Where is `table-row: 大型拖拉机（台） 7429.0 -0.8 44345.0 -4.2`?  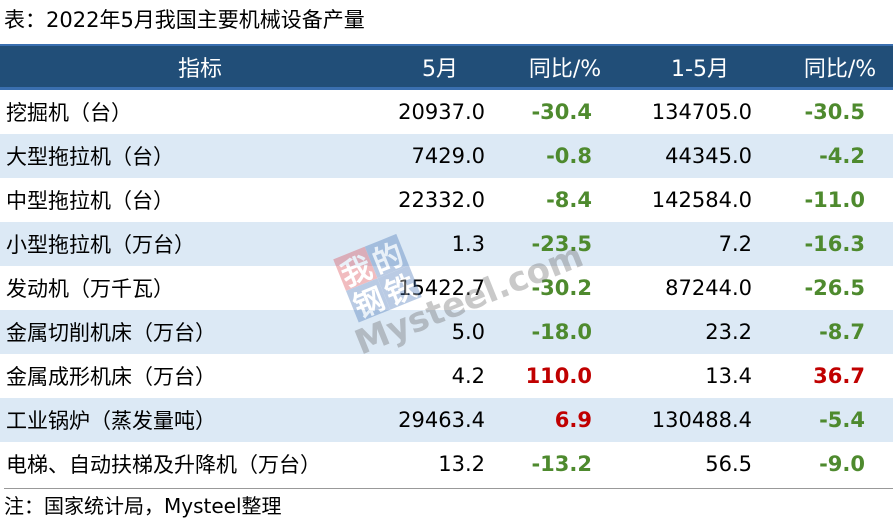
table-row: 大型拖拉机（台） 7429.0 -0.8 44345.0 -4.2 is located at coordinates (446, 156).